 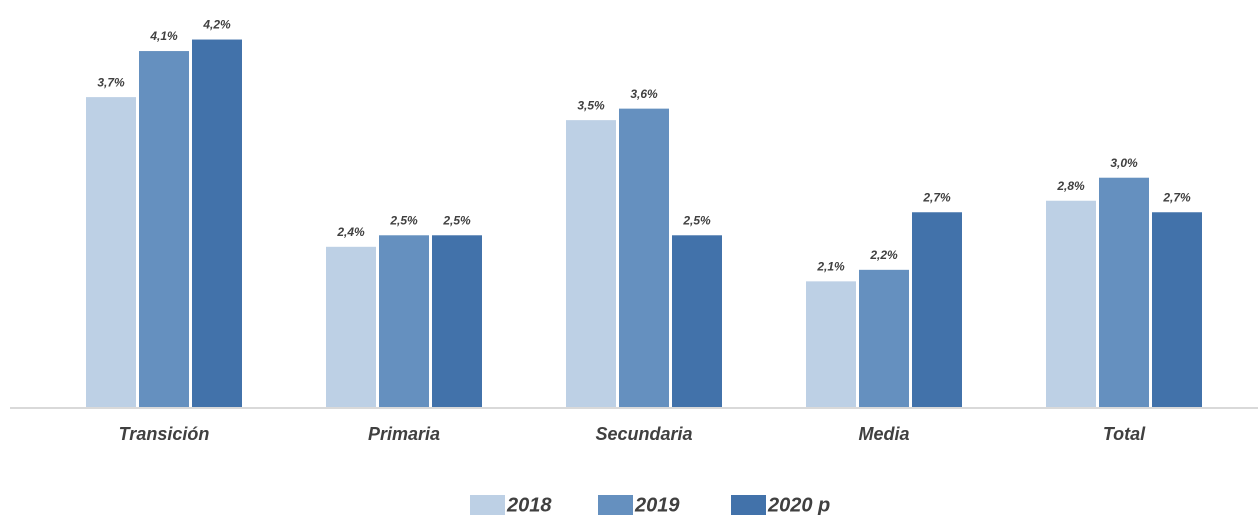 I want to click on x-tick-label: Total, so click(x=1124, y=434).